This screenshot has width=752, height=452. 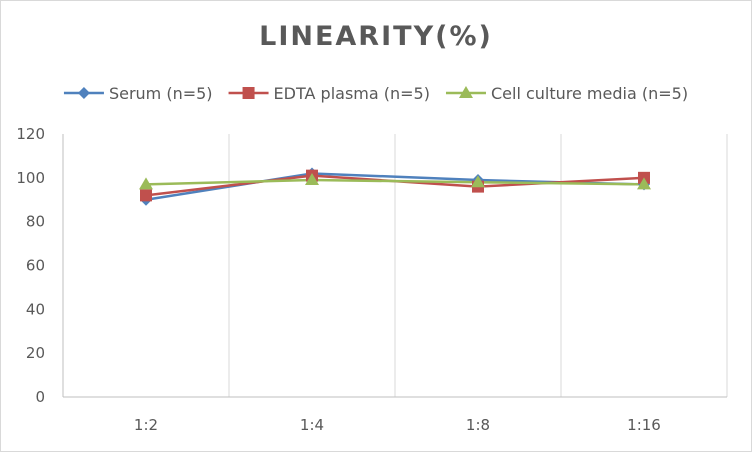 What do you see at coordinates (146, 425) in the screenshot?
I see `x-tick-label: 1:2` at bounding box center [146, 425].